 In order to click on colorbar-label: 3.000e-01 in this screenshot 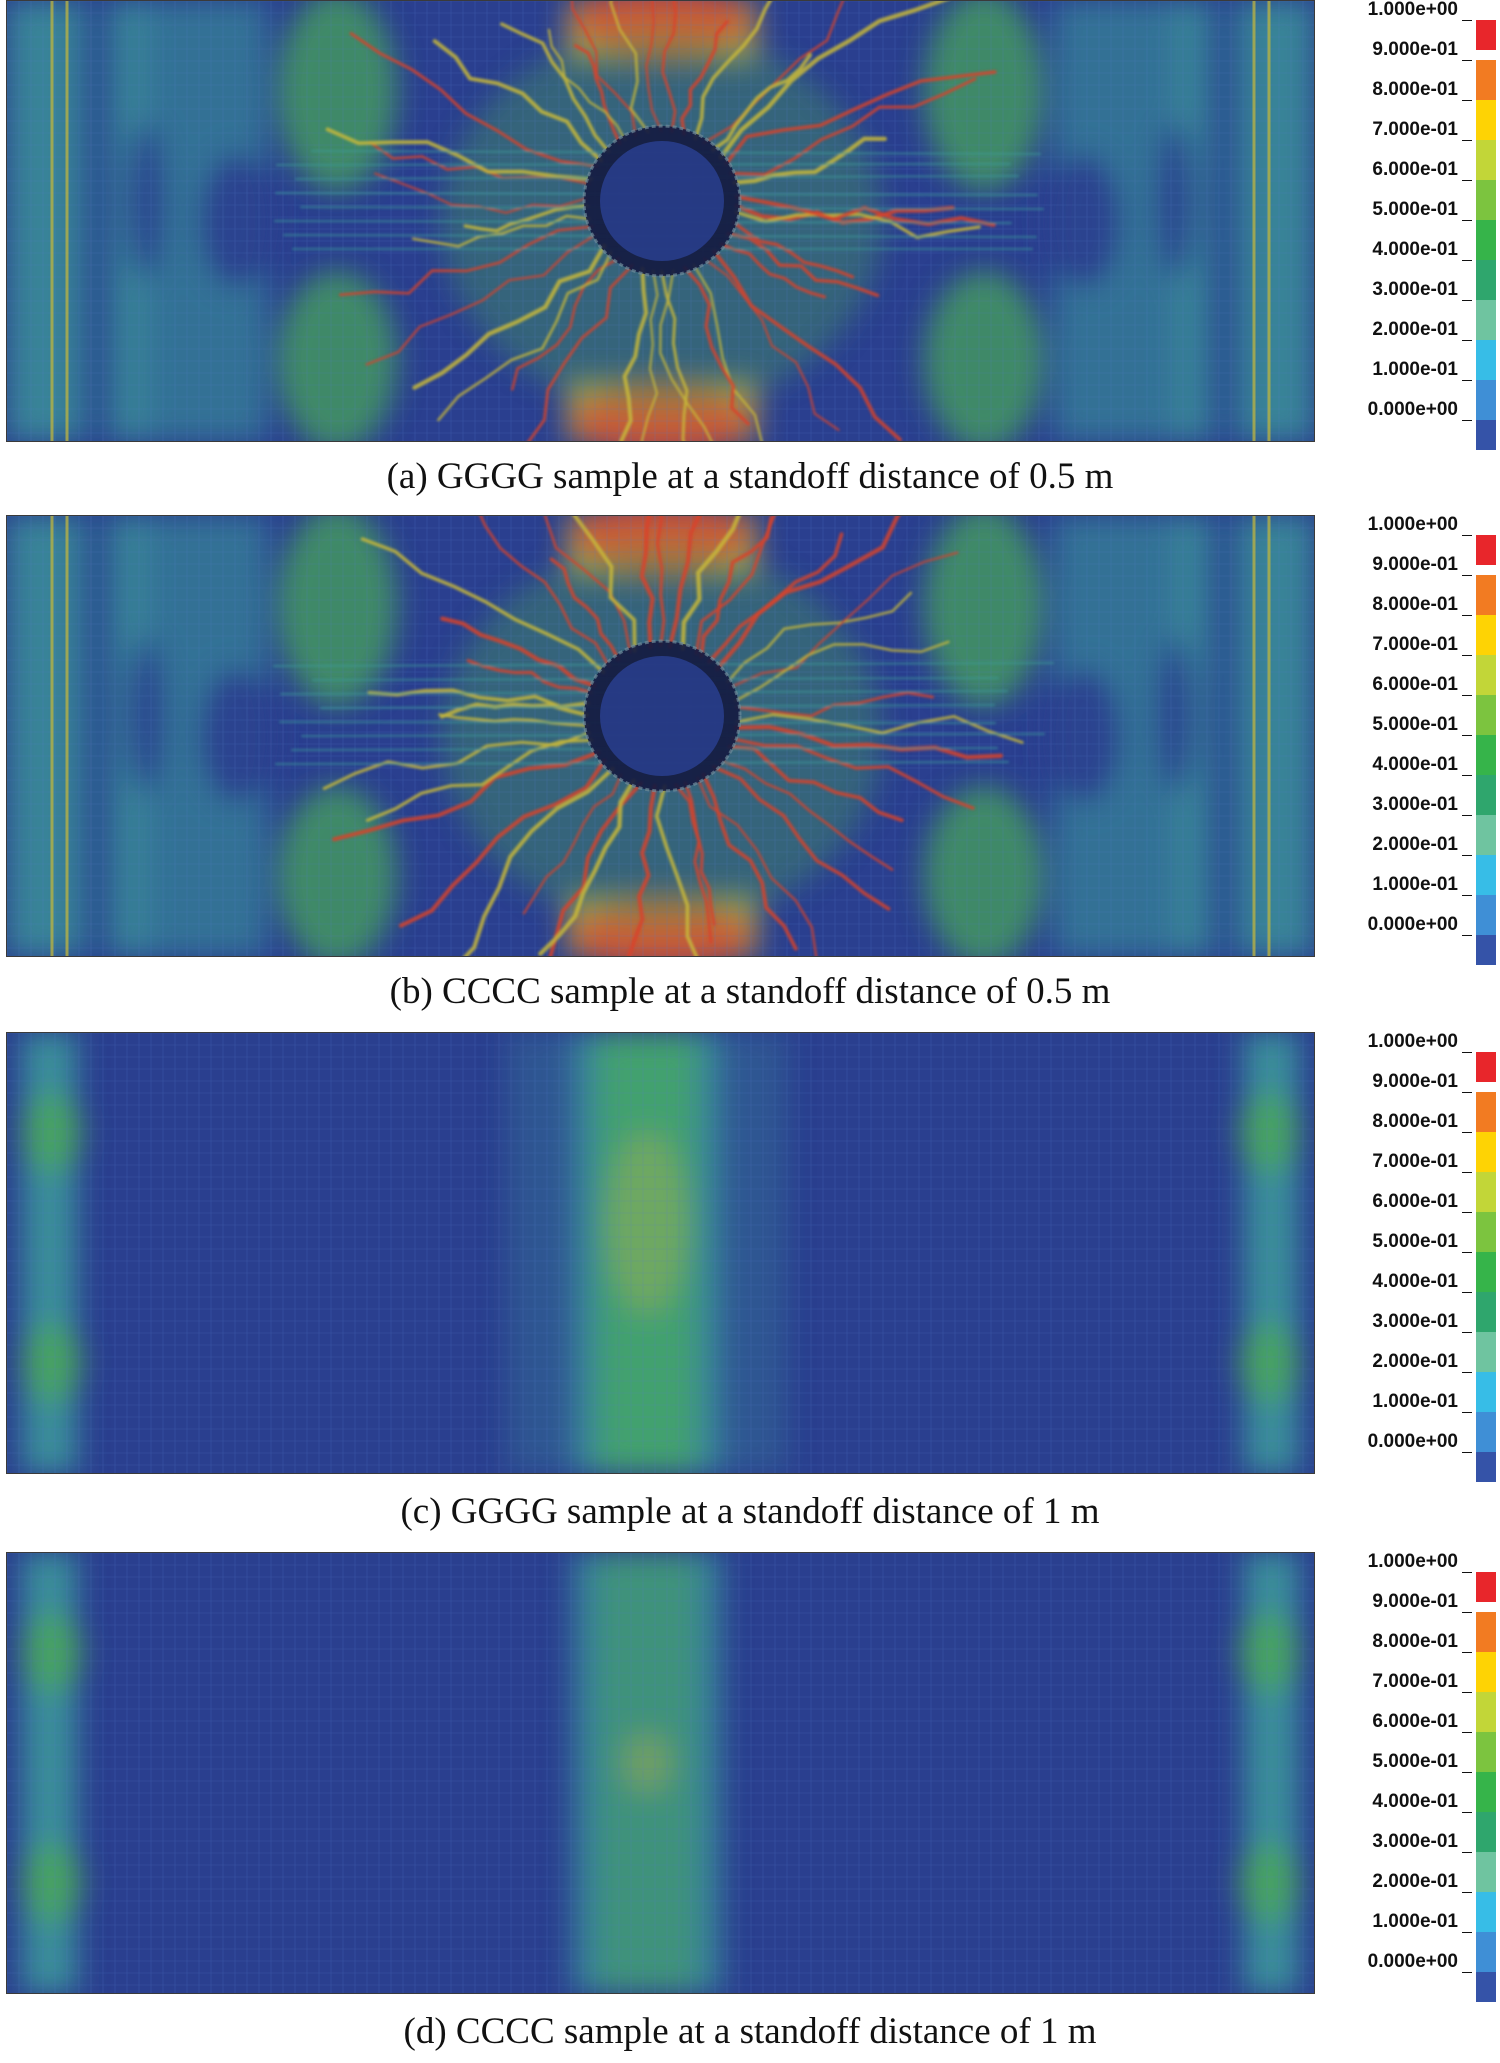, I will do `click(1415, 1321)`.